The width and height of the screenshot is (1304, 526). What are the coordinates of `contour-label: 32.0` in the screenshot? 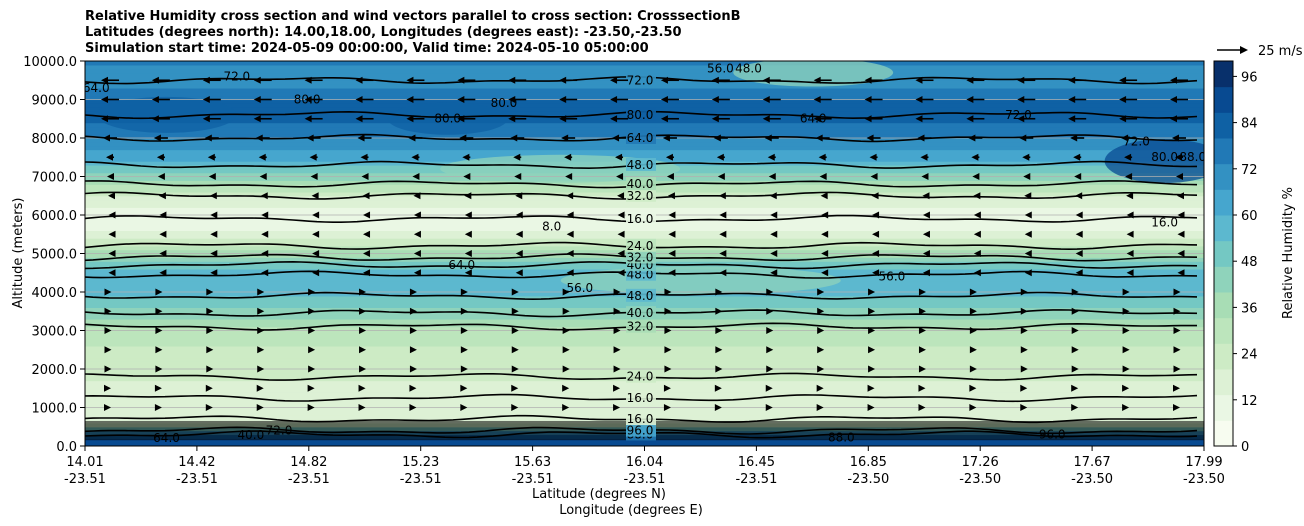 It's located at (640, 257).